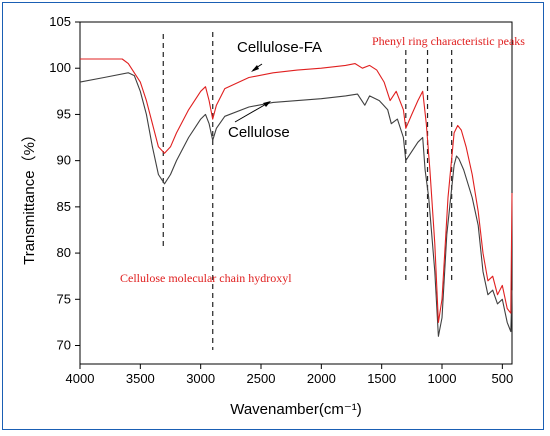 The image size is (550, 436). Describe the element at coordinates (206, 278) in the screenshot. I see `label-hydroxyl: Cellulose molecular chain hydroxyl` at that location.